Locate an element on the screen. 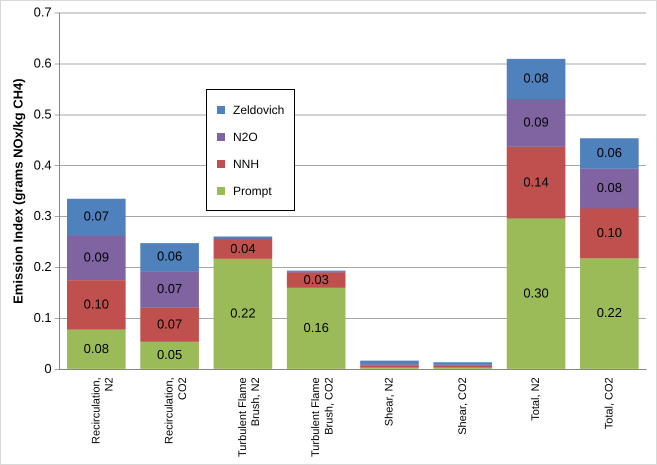  data-label: 0.16 is located at coordinates (316, 327).